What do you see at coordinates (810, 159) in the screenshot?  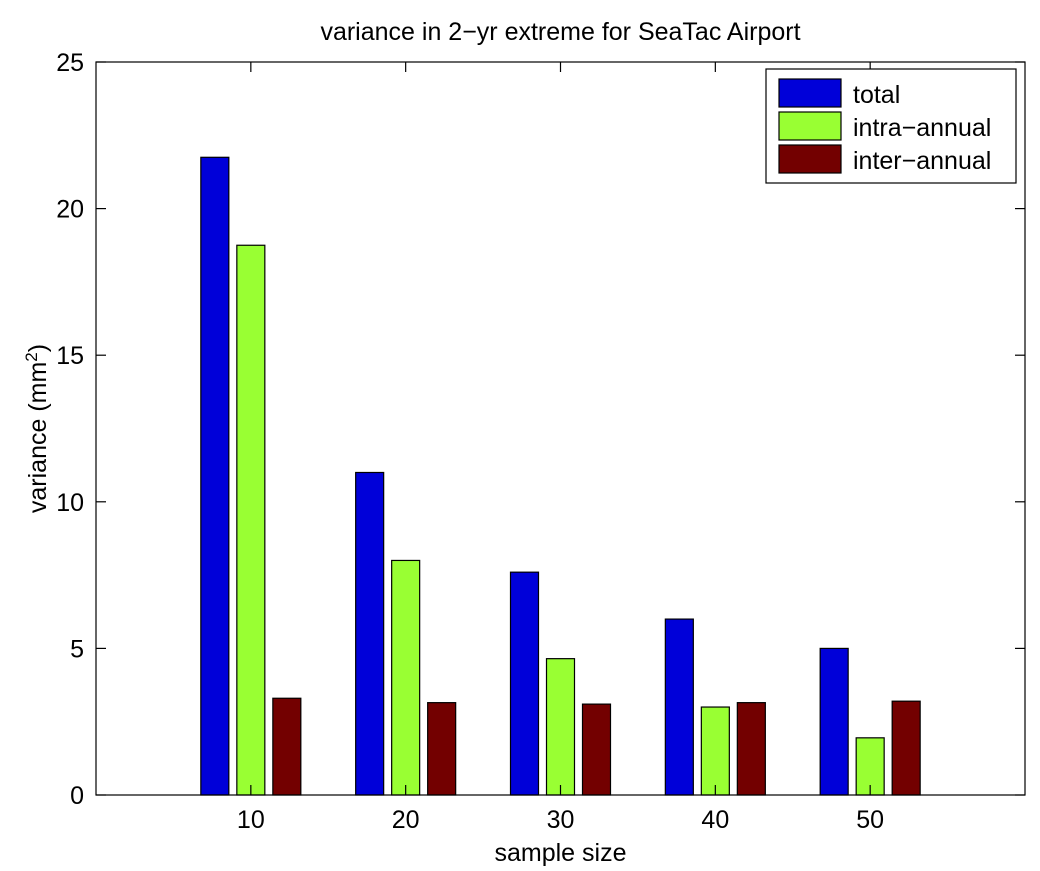 I see `legend-swatch-inter-annual` at bounding box center [810, 159].